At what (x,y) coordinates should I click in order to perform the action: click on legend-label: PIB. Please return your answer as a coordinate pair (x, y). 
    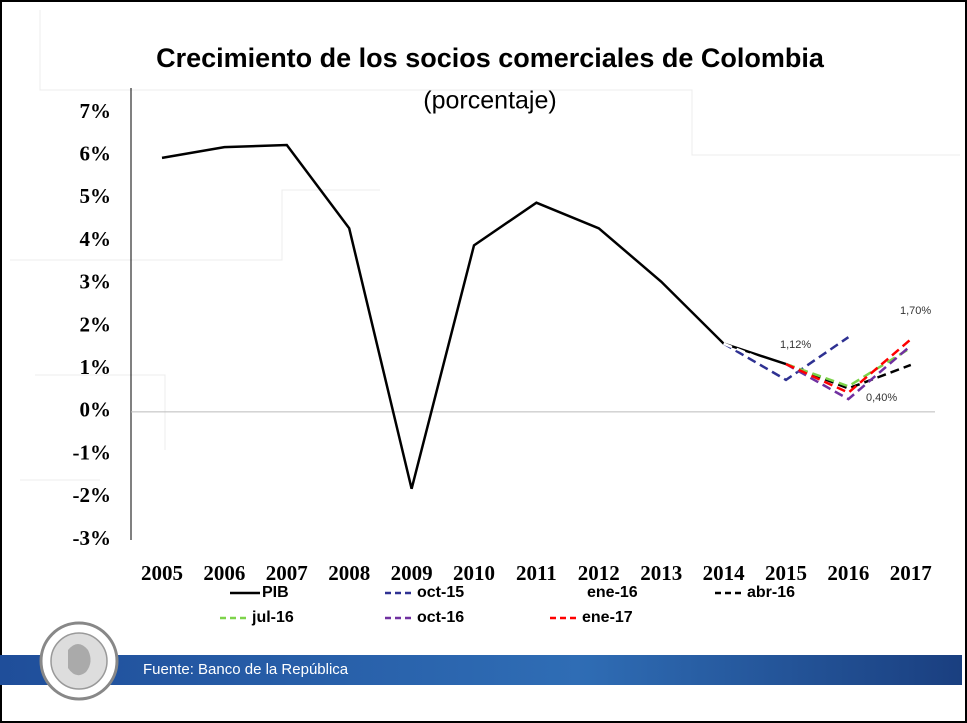
    Looking at the image, I should click on (275, 592).